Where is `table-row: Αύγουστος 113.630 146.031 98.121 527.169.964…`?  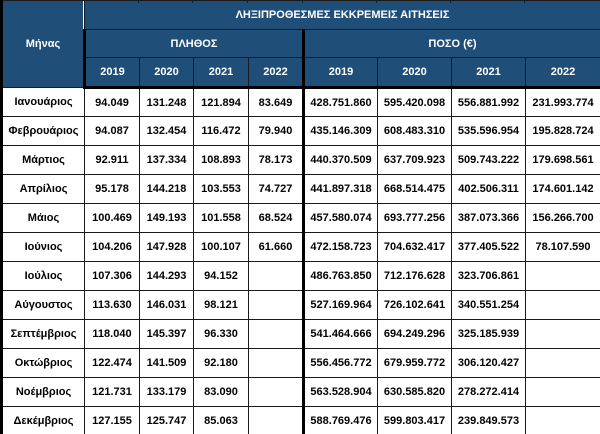
table-row: Αύγουστος 113.630 146.031 98.121 527.169.964… is located at coordinates (300, 305).